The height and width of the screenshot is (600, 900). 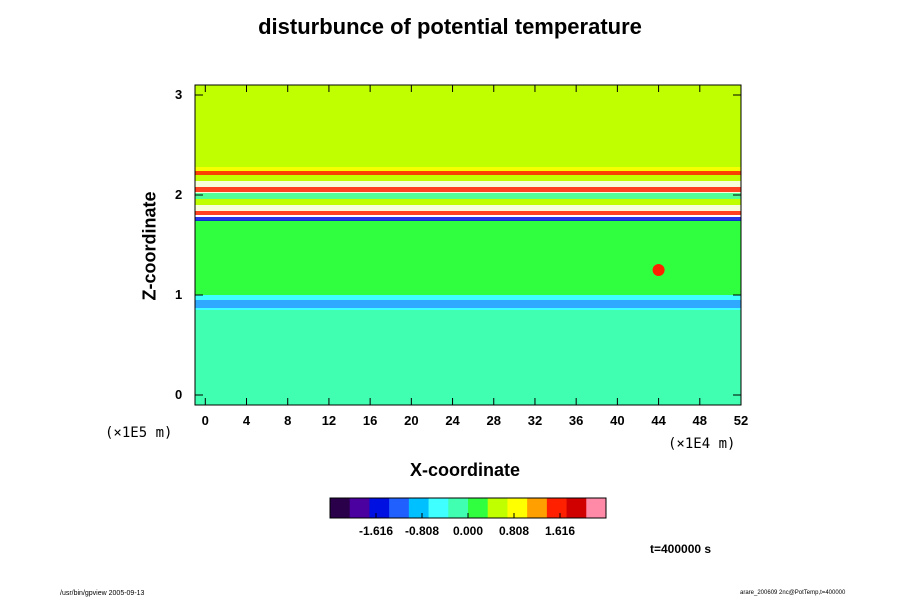 What do you see at coordinates (464, 470) in the screenshot?
I see `x-axis-label: X-coordinate` at bounding box center [464, 470].